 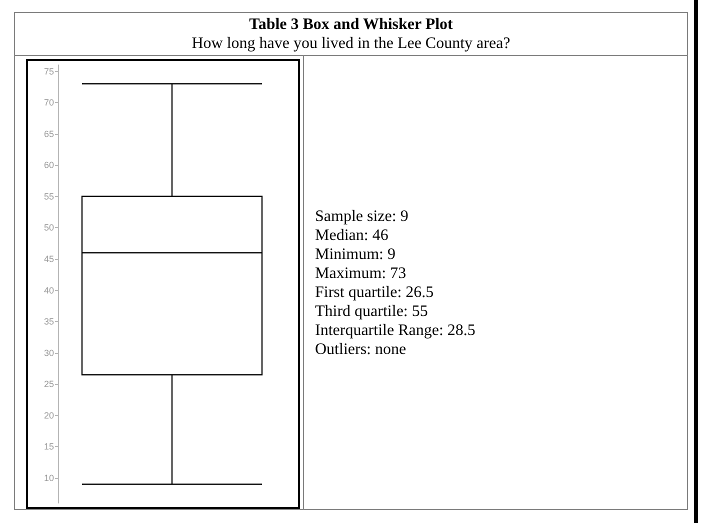 What do you see at coordinates (49, 447) in the screenshot?
I see `y-tick-label: 15` at bounding box center [49, 447].